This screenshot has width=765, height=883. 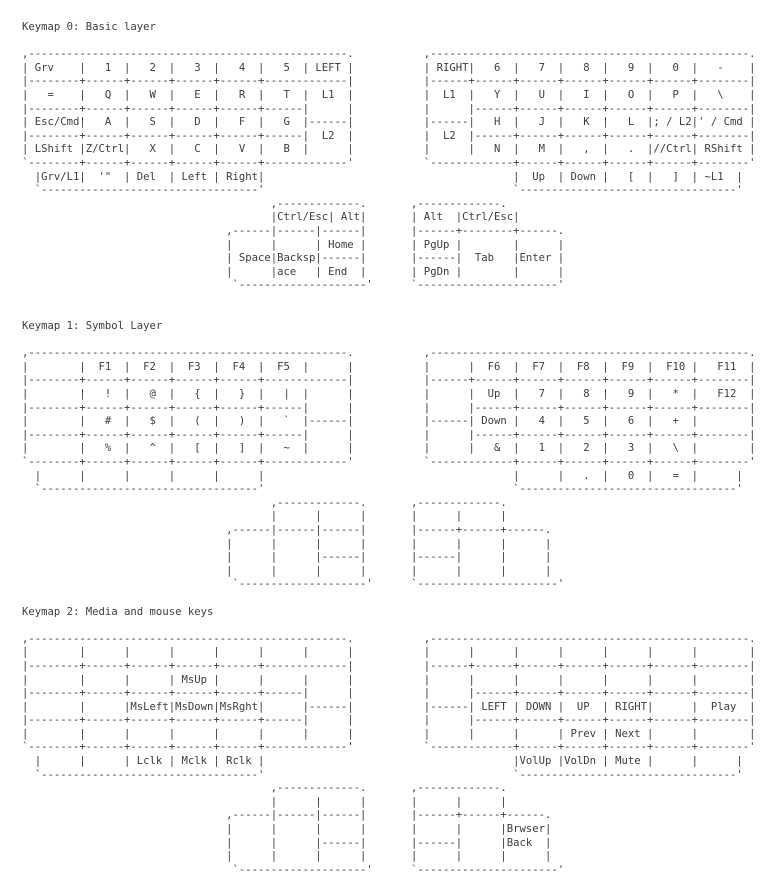 What do you see at coordinates (92, 326) in the screenshot?
I see `keymap-title-symbol-layer: Keymap 1: Symbol Layer` at bounding box center [92, 326].